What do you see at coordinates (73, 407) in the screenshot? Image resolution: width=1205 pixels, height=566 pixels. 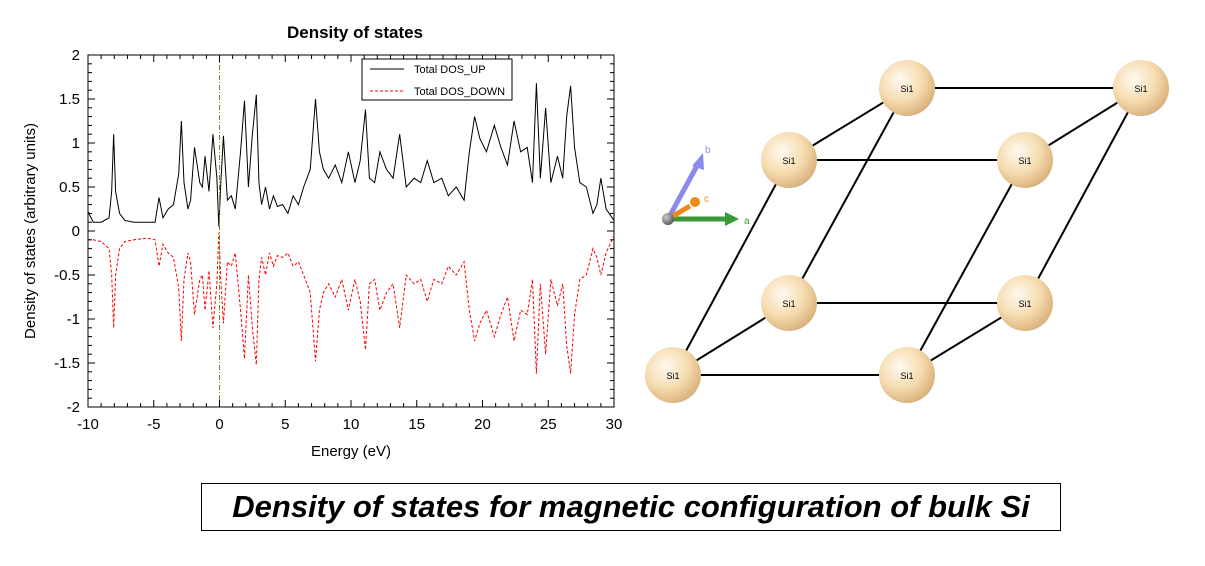 I see `y-tick-label: -2` at bounding box center [73, 407].